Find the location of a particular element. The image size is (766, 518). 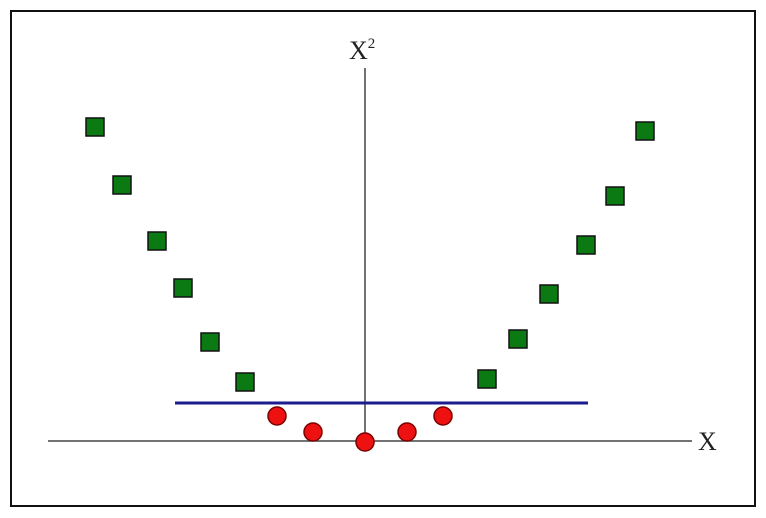

red-points is located at coordinates (360, 429).